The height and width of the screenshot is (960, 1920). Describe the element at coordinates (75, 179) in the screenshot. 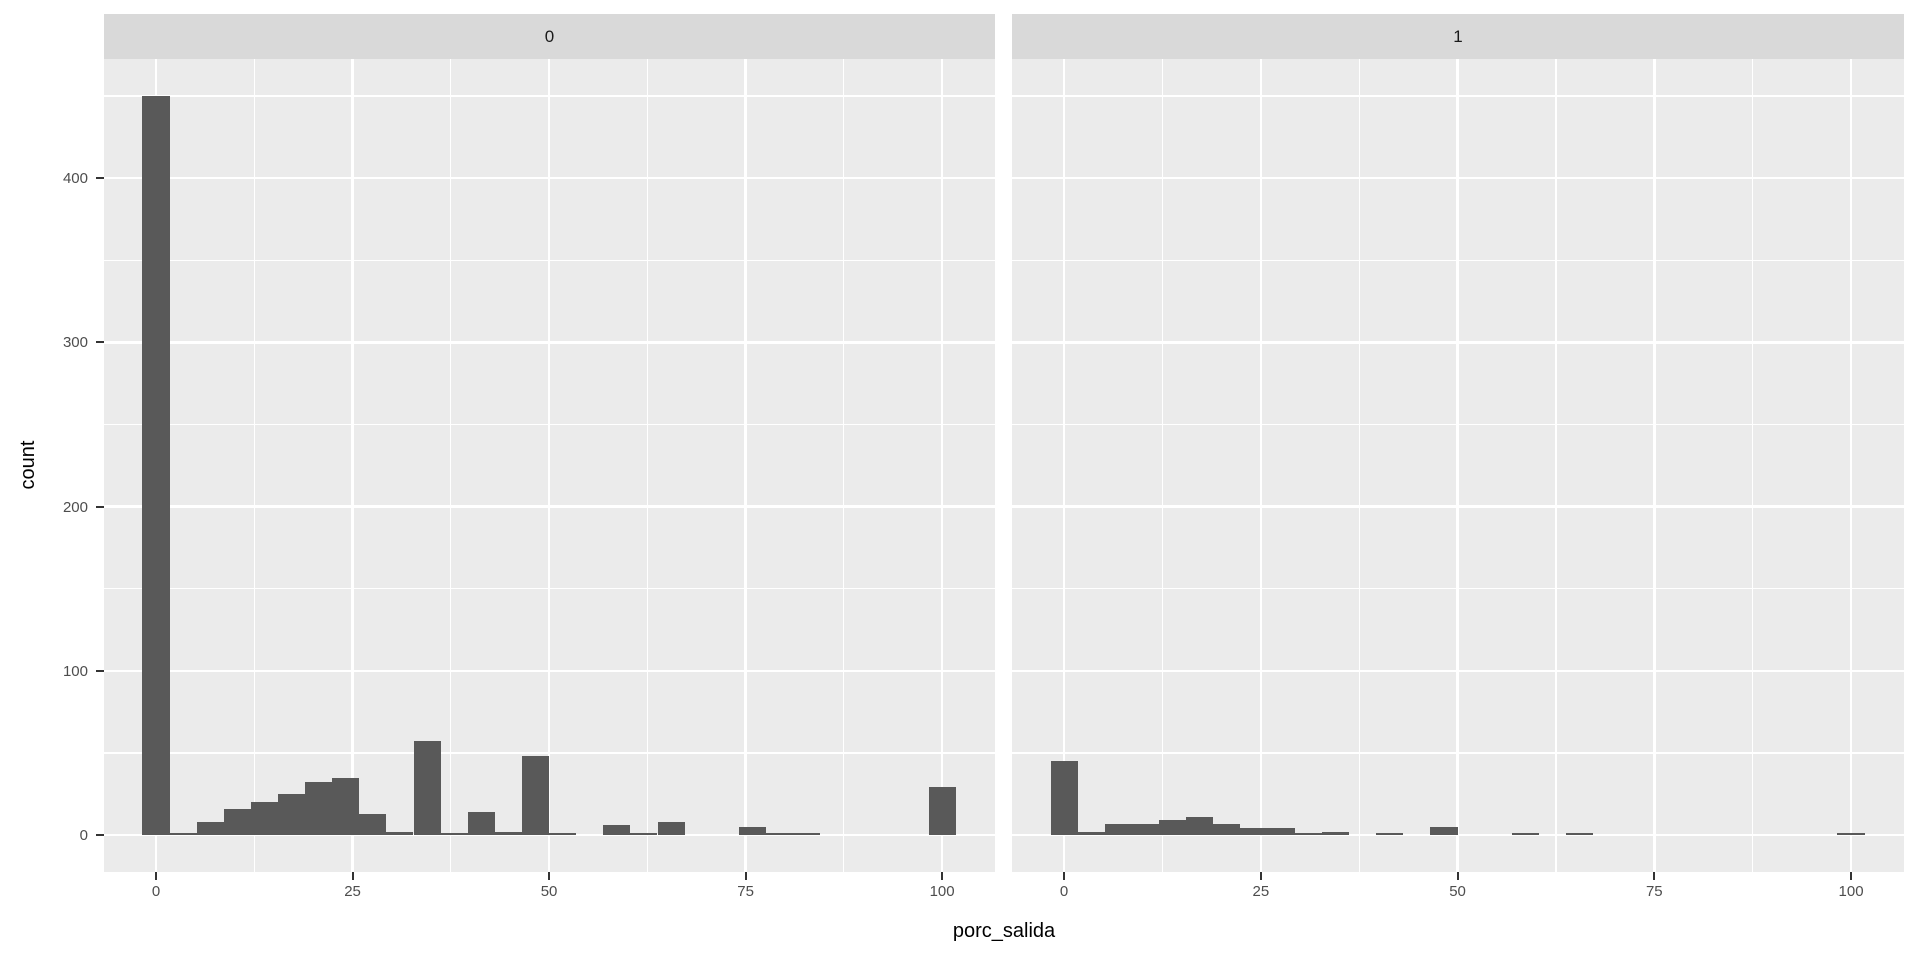

I see `y-tick-label: 400` at that location.